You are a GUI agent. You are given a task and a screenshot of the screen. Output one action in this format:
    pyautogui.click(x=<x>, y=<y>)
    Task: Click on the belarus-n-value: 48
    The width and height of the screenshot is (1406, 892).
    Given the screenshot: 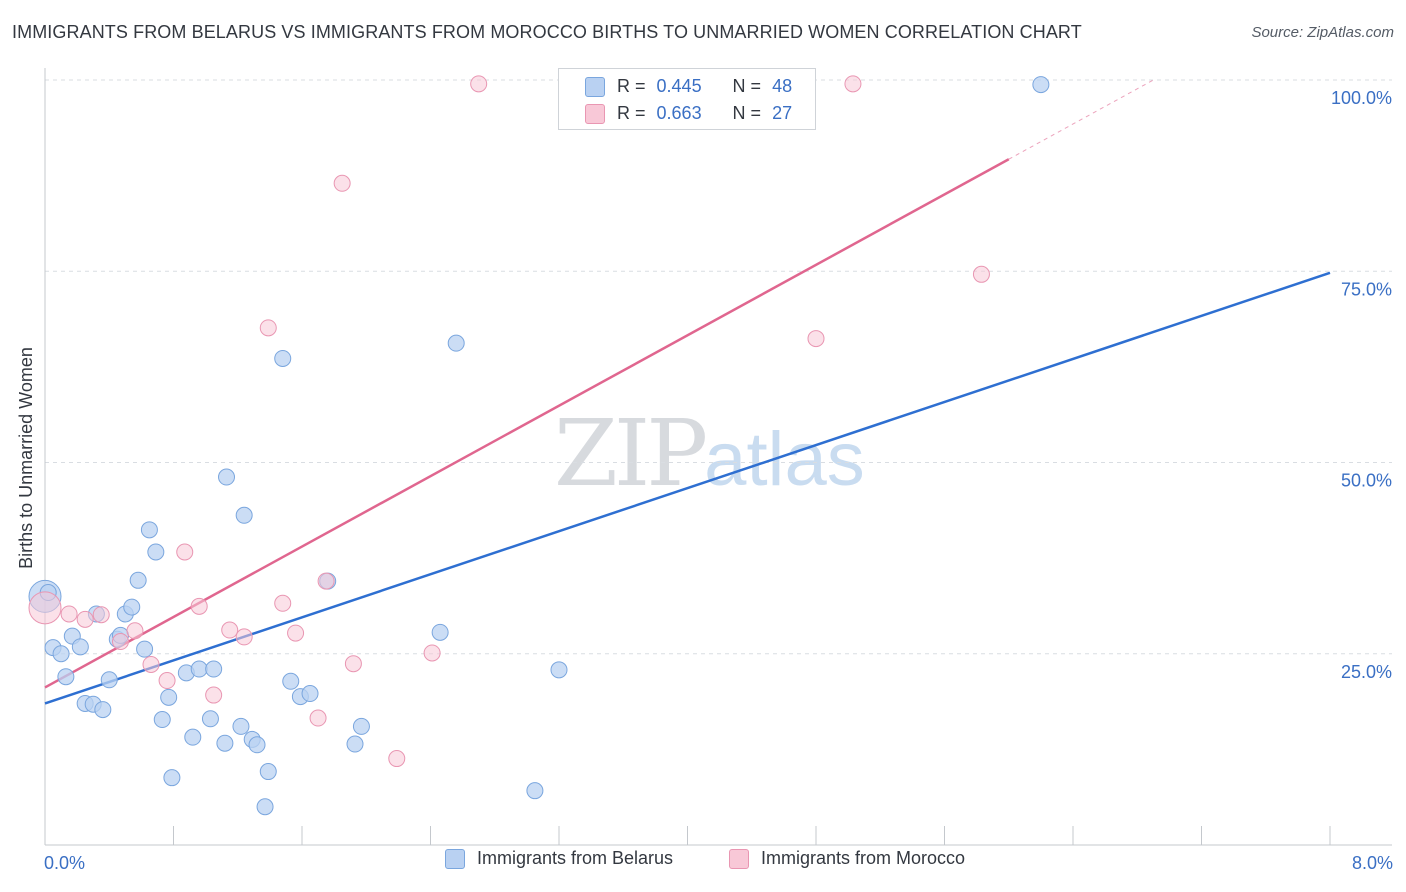 What is the action you would take?
    pyautogui.click(x=782, y=86)
    